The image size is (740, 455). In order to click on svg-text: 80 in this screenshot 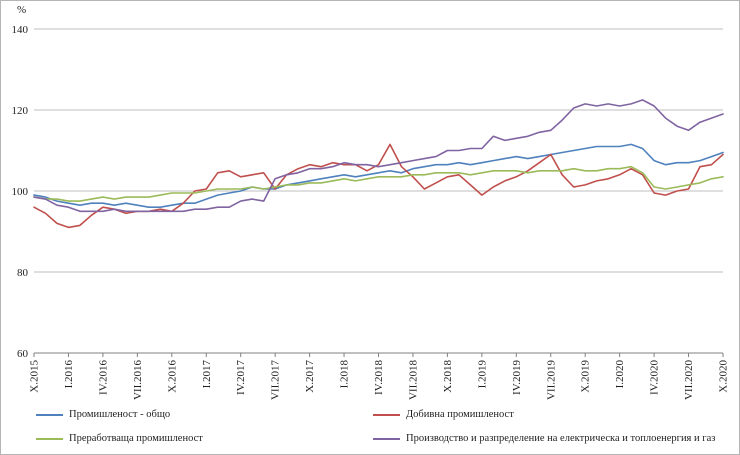, I will do `click(23, 273)`.